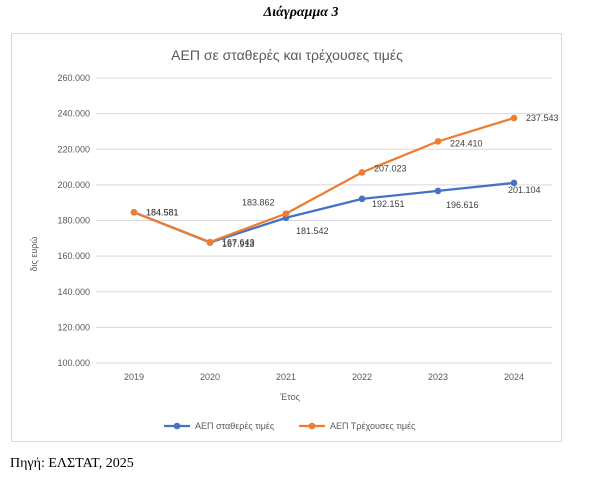  I want to click on y-axis-title: δις ευρώ, so click(34, 254).